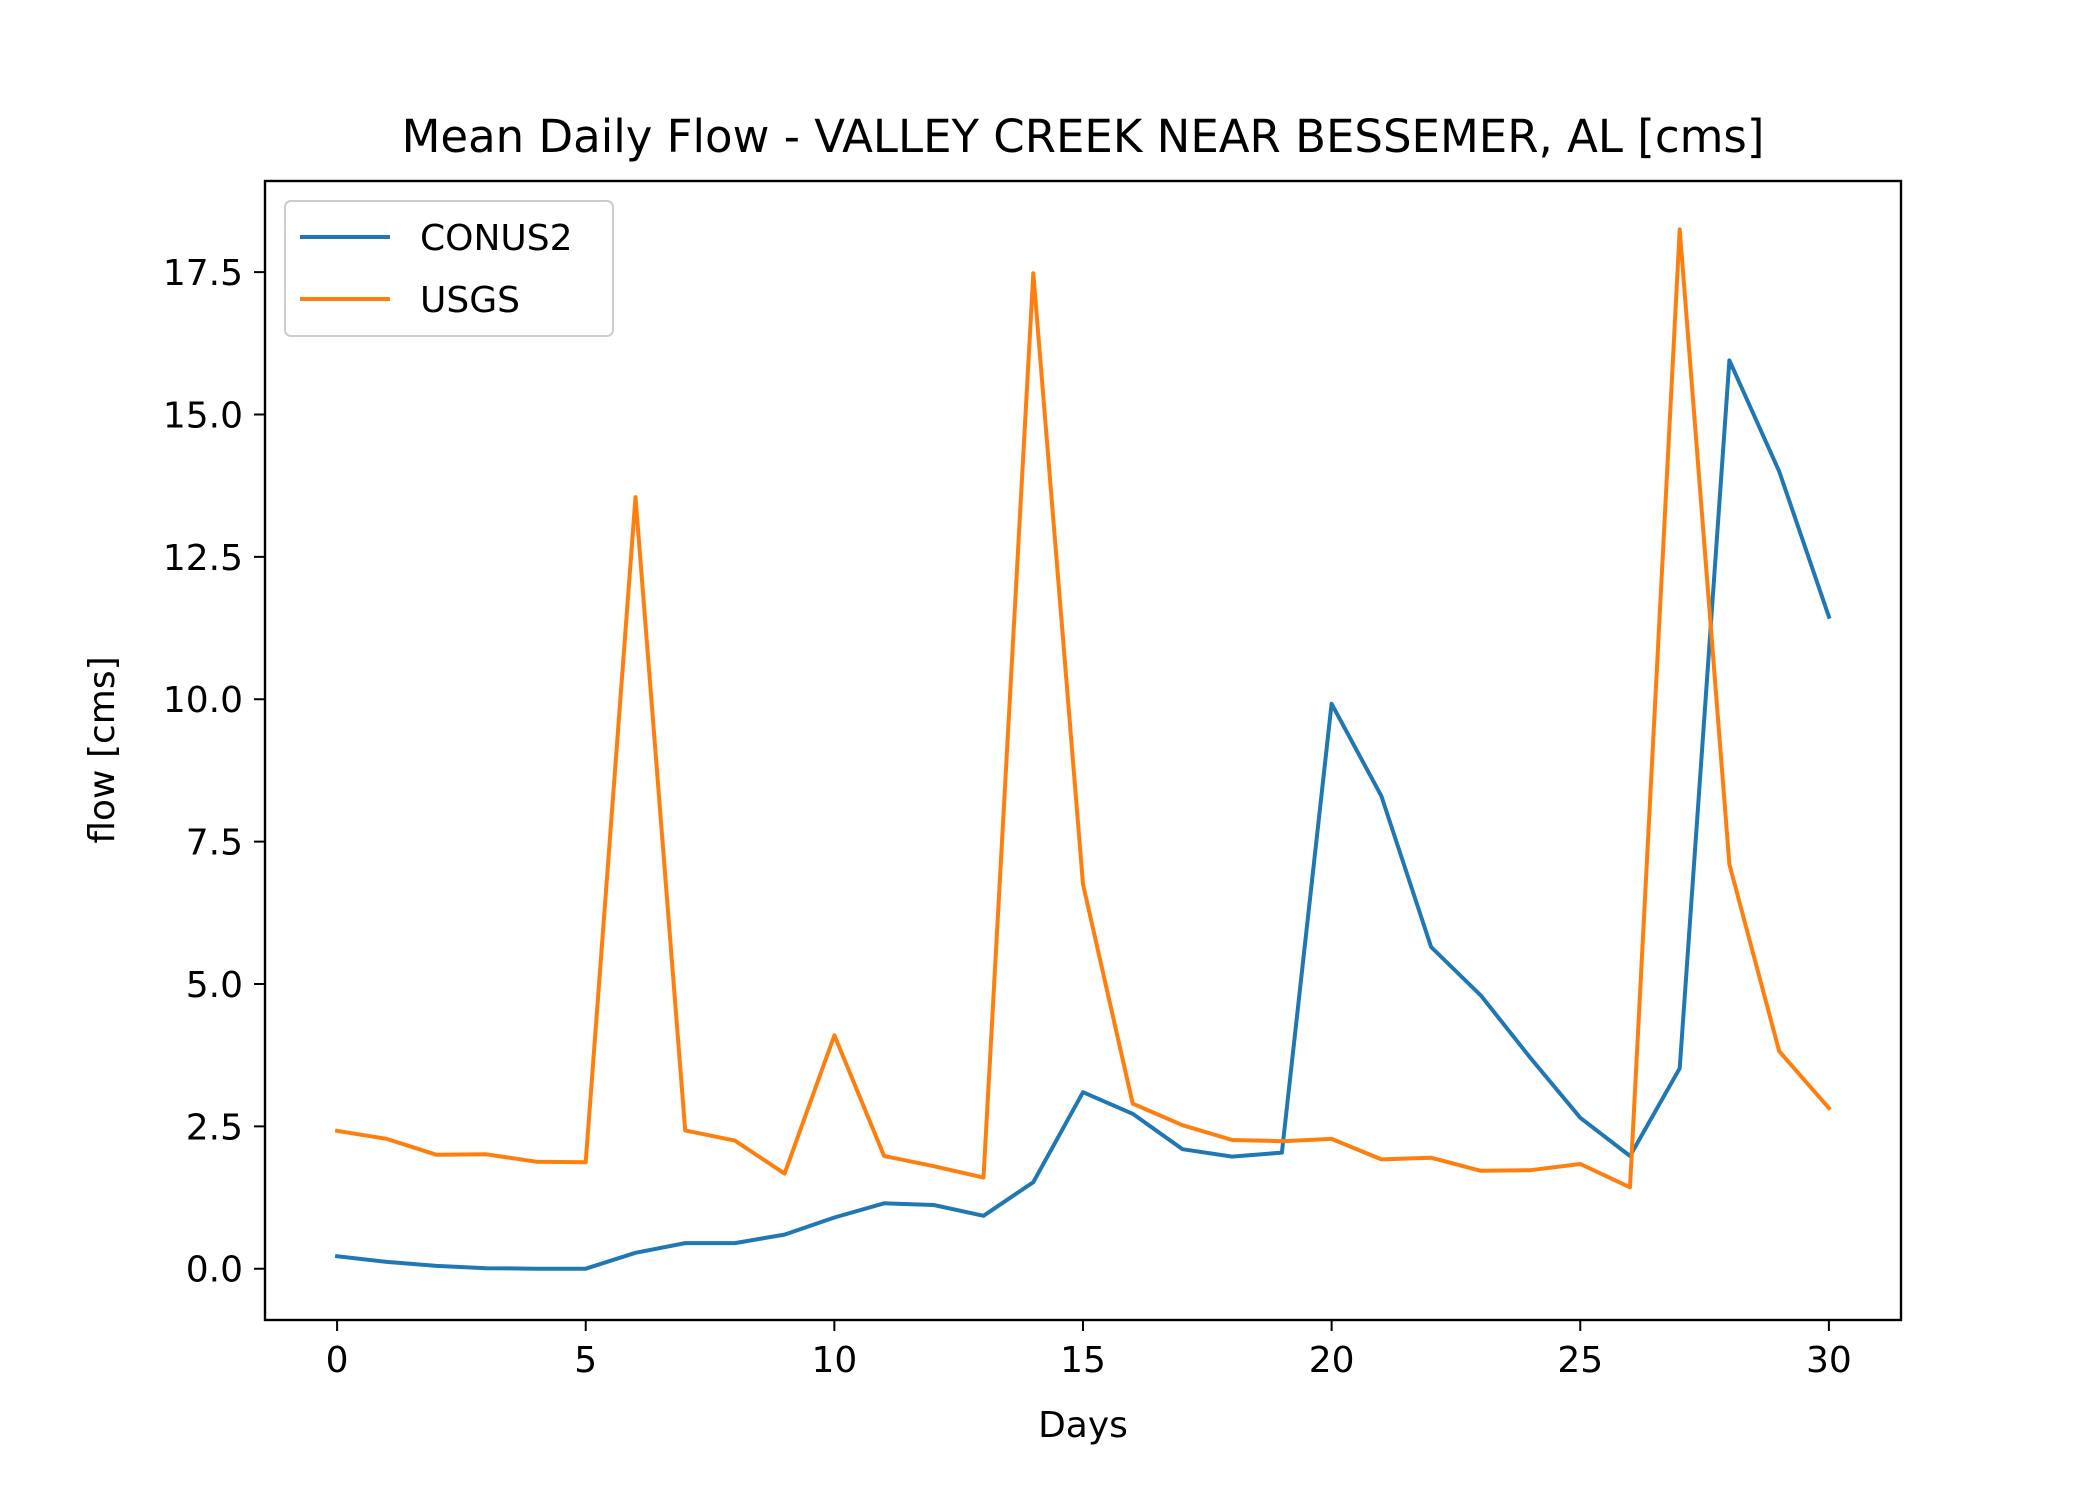  What do you see at coordinates (203, 273) in the screenshot?
I see `y-tick-label: 17.5` at bounding box center [203, 273].